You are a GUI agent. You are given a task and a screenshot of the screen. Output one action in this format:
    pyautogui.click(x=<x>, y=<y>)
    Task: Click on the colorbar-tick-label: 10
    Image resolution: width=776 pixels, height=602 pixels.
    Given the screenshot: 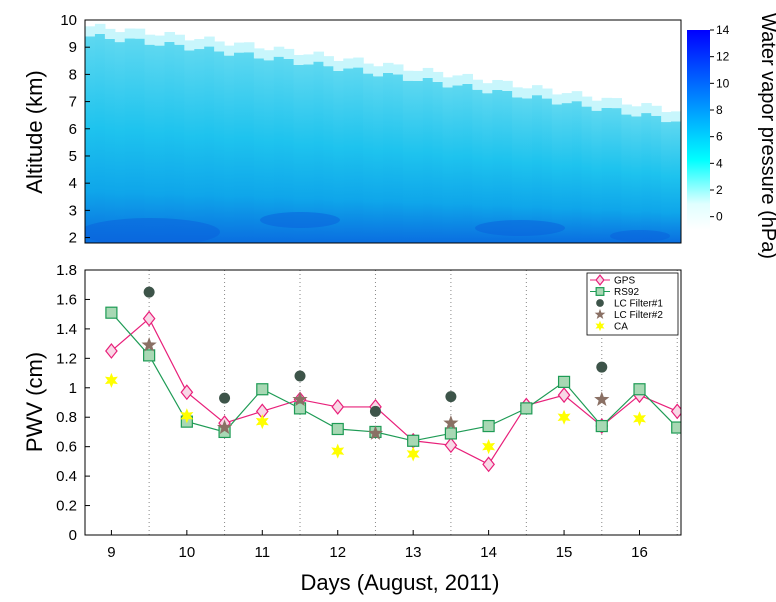 What is the action you would take?
    pyautogui.click(x=723, y=83)
    